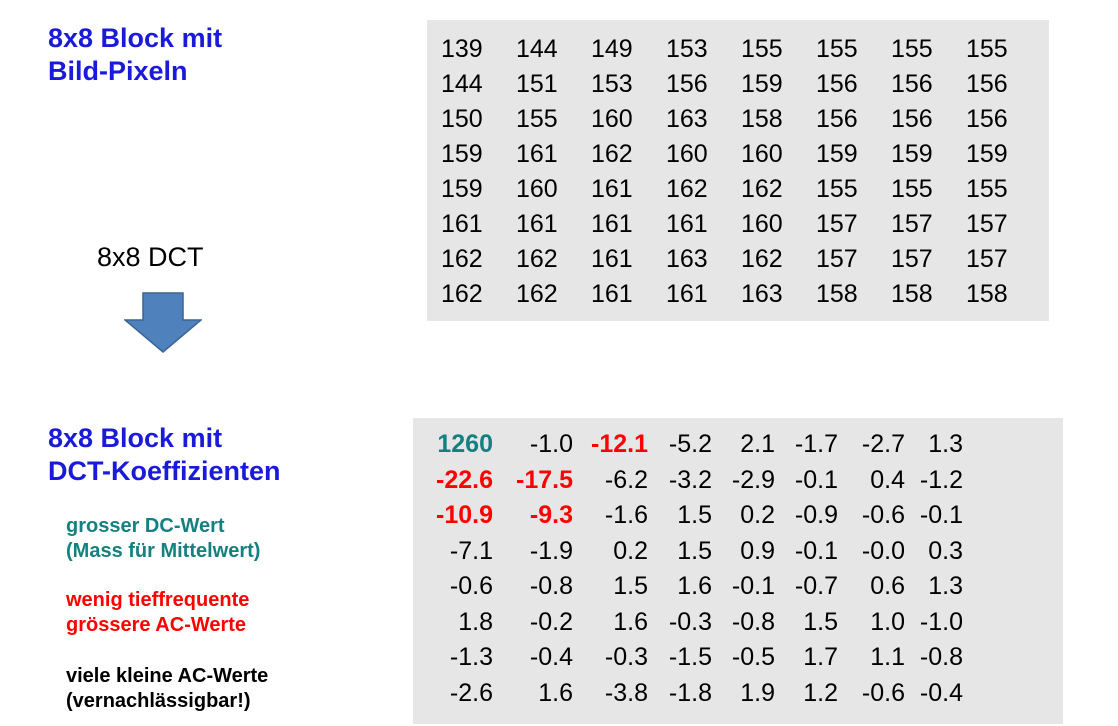  Describe the element at coordinates (757, 444) in the screenshot. I see `dct-coefficient-cell: 2.1` at that location.